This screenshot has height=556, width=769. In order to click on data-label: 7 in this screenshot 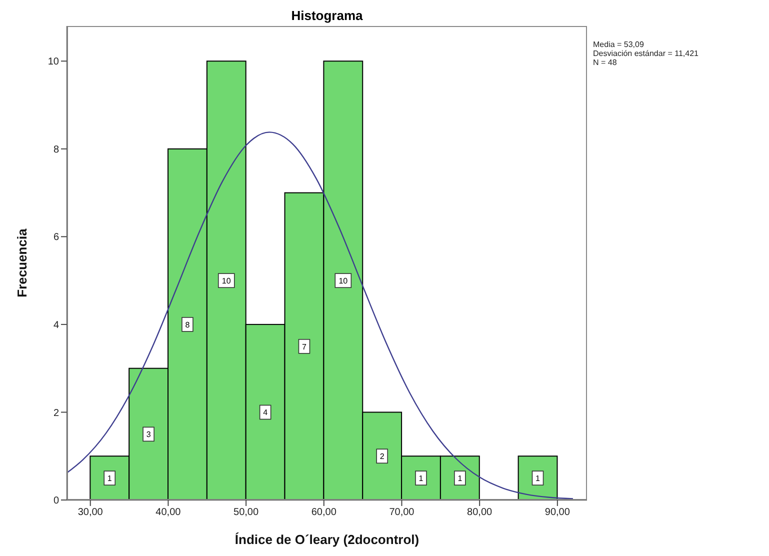, I will do `click(305, 347)`.